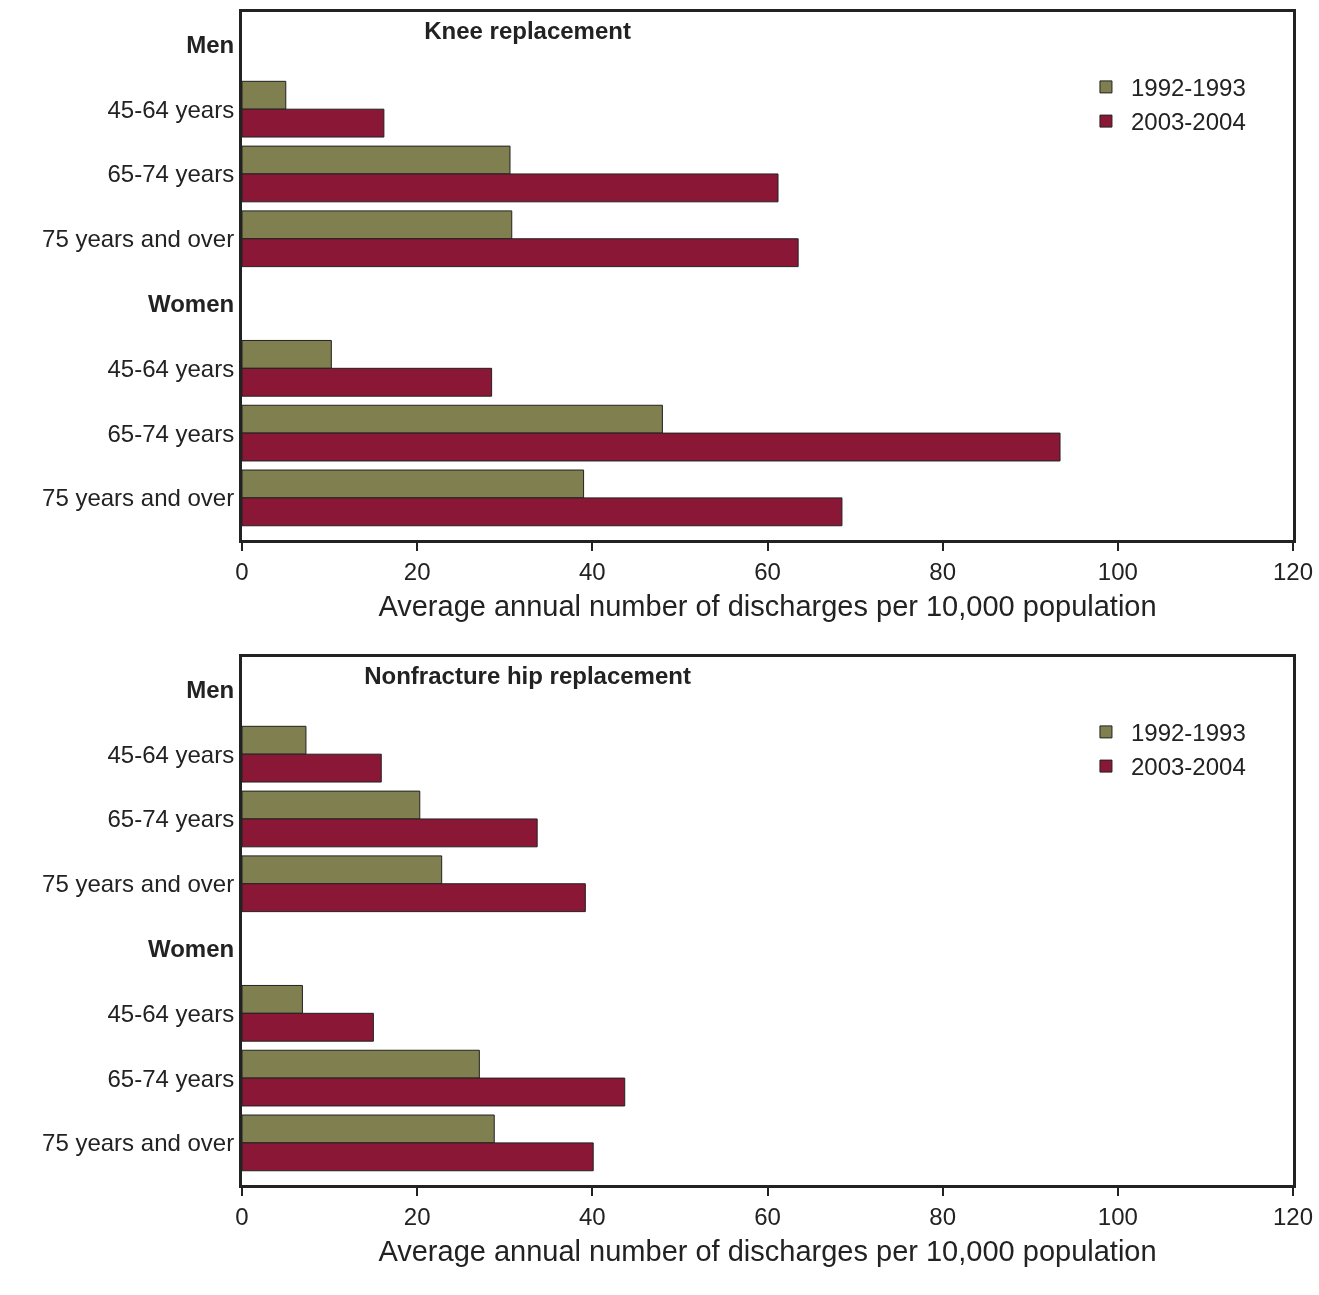 The image size is (1319, 1295). What do you see at coordinates (527, 676) in the screenshot?
I see `chart-title: Nonfracture hip replacement` at bounding box center [527, 676].